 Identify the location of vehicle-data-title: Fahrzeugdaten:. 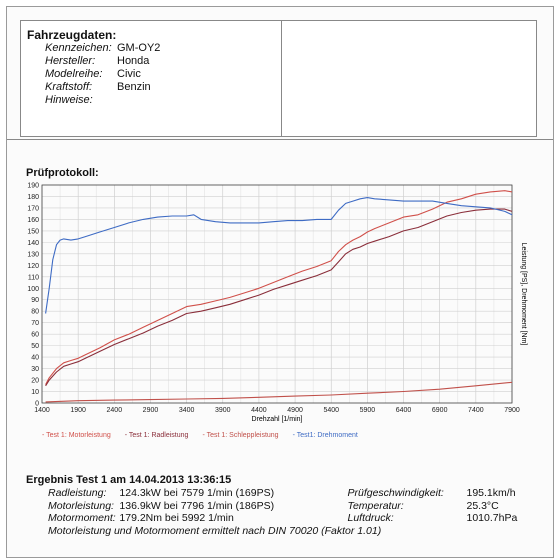
(72, 35).